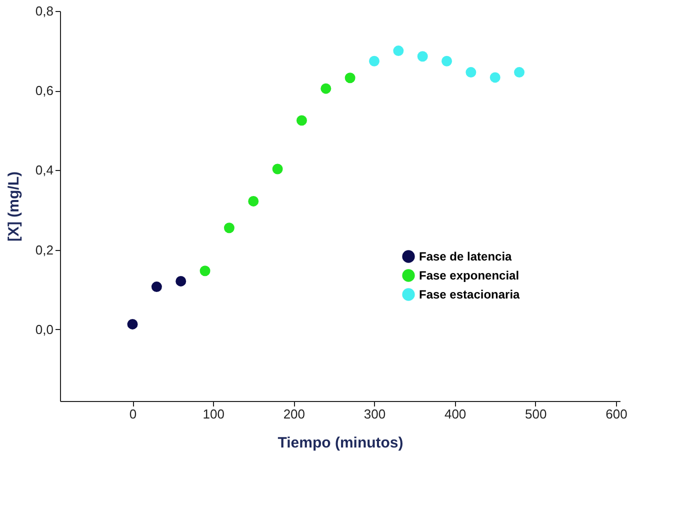 The height and width of the screenshot is (510, 678). I want to click on x-tick-label: 500, so click(536, 414).